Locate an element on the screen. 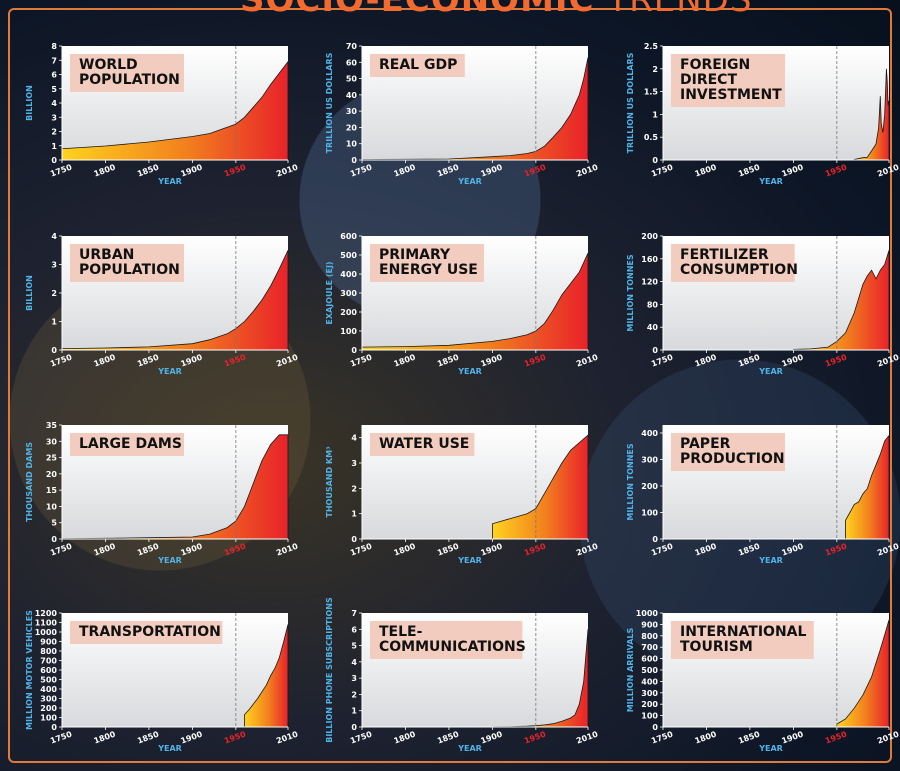 This screenshot has width=900, height=771. page-title: SOCIO-ECONOMIC TRENDS is located at coordinates (496, 10).